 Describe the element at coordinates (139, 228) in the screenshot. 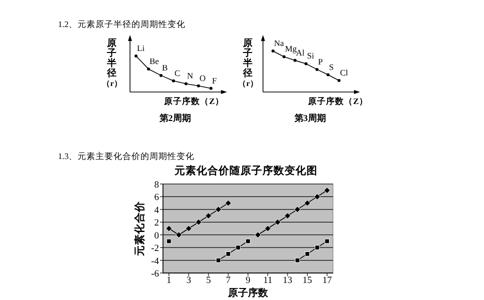

I see `y-axis-title: 元素化合价` at that location.